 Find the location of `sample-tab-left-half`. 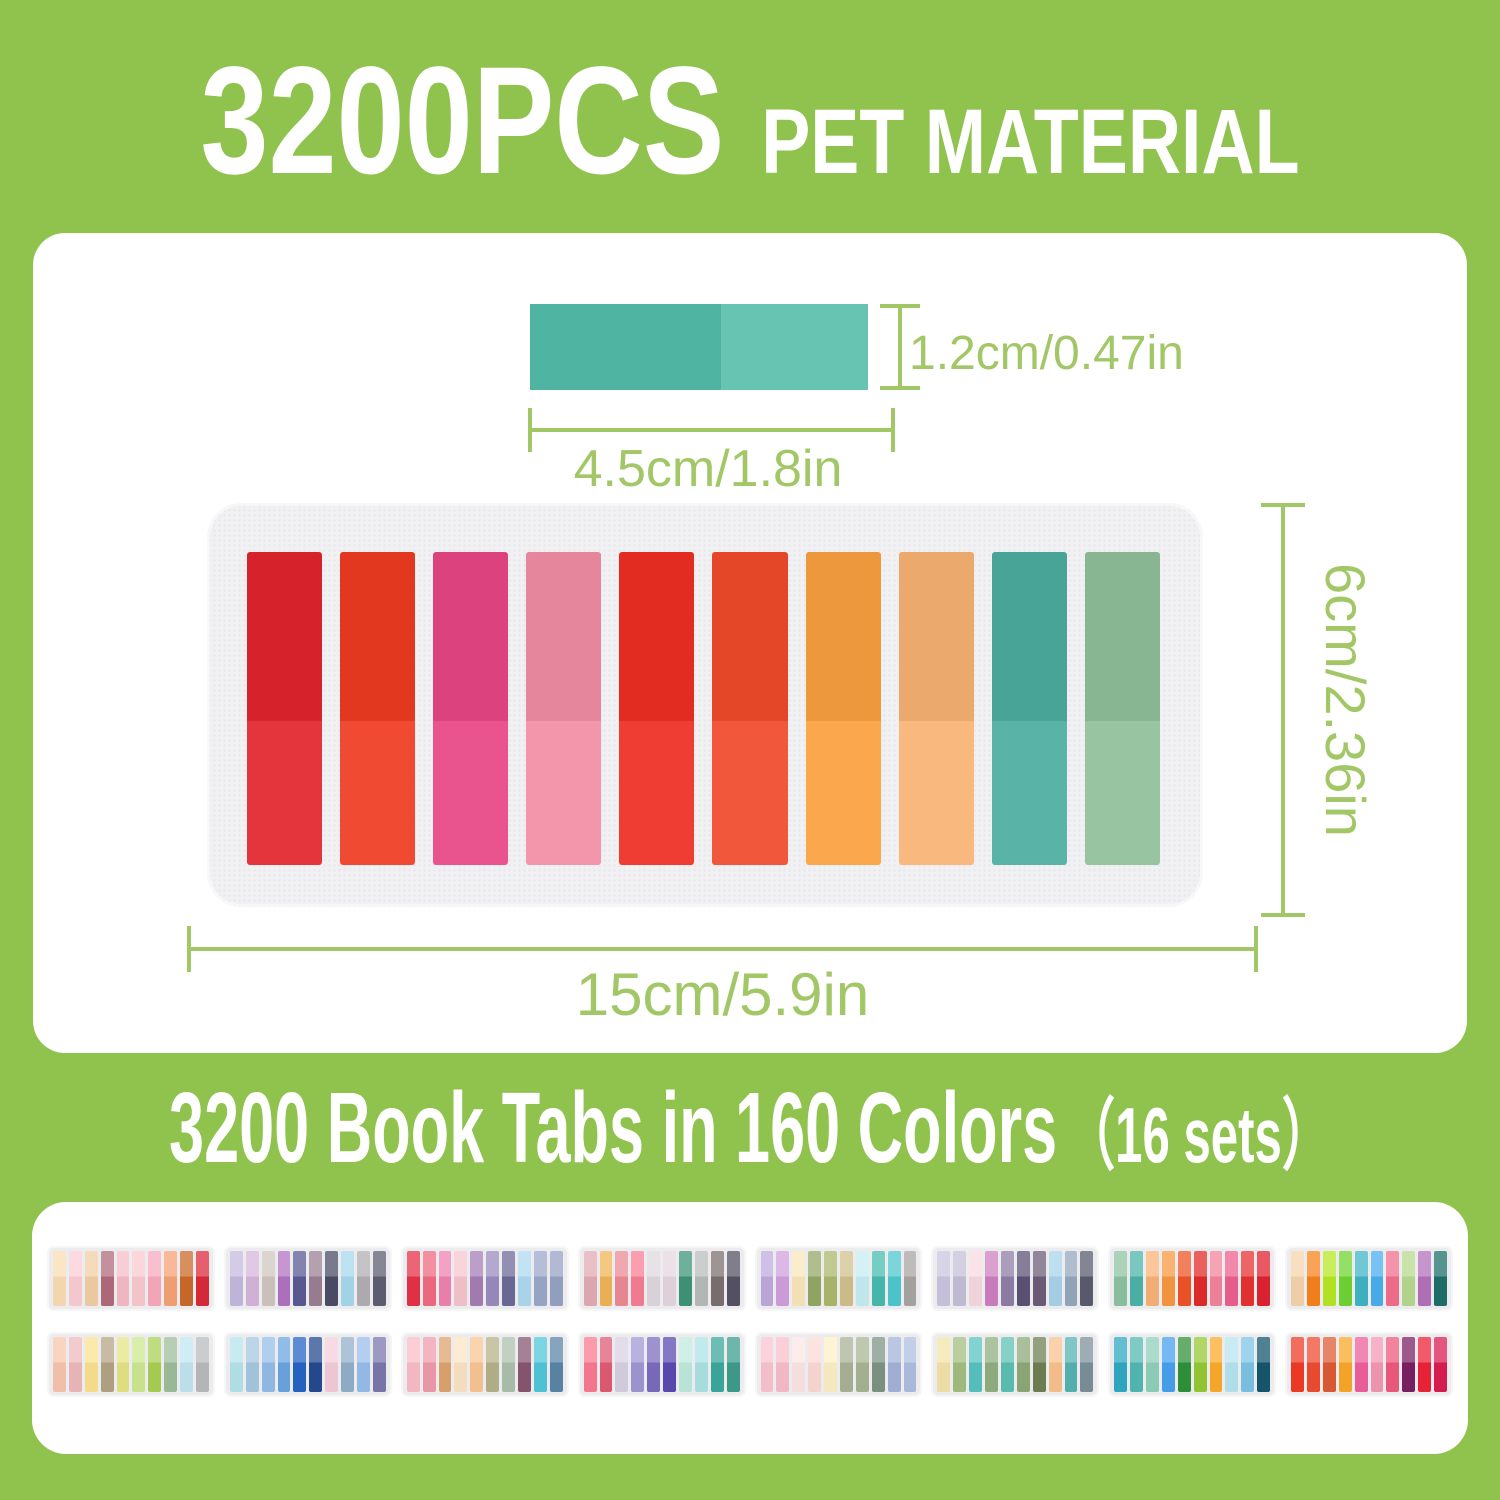

sample-tab-left-half is located at coordinates (625, 347).